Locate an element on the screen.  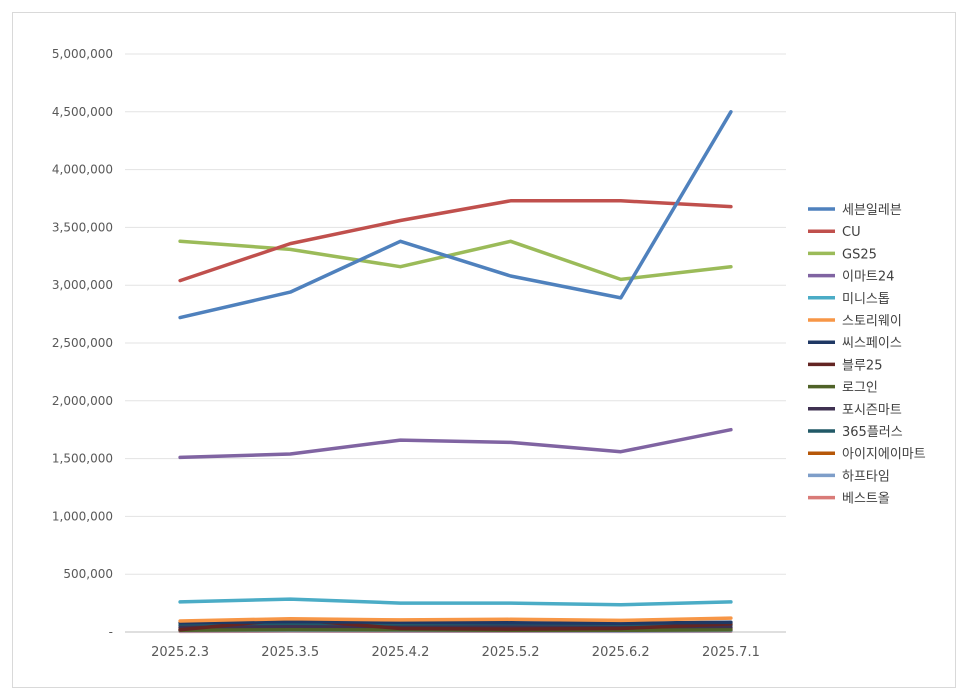
y-tick-label: 4,500,000 is located at coordinates (82, 112).